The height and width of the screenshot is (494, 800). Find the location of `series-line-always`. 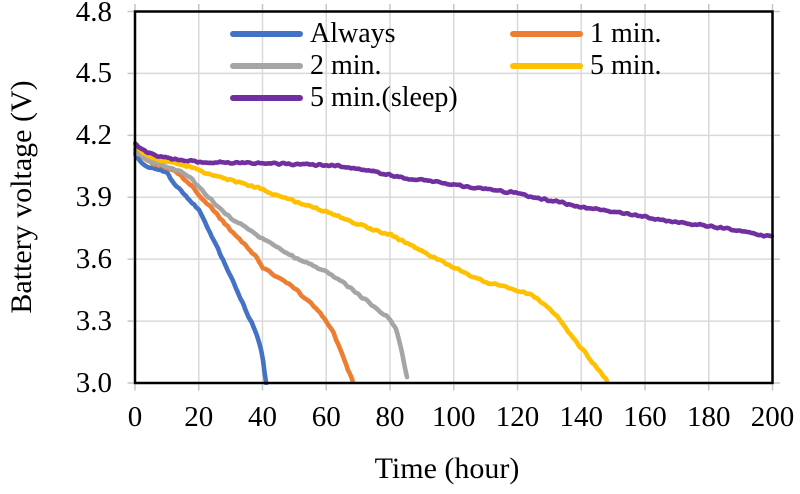

series-line-always is located at coordinates (201, 268).